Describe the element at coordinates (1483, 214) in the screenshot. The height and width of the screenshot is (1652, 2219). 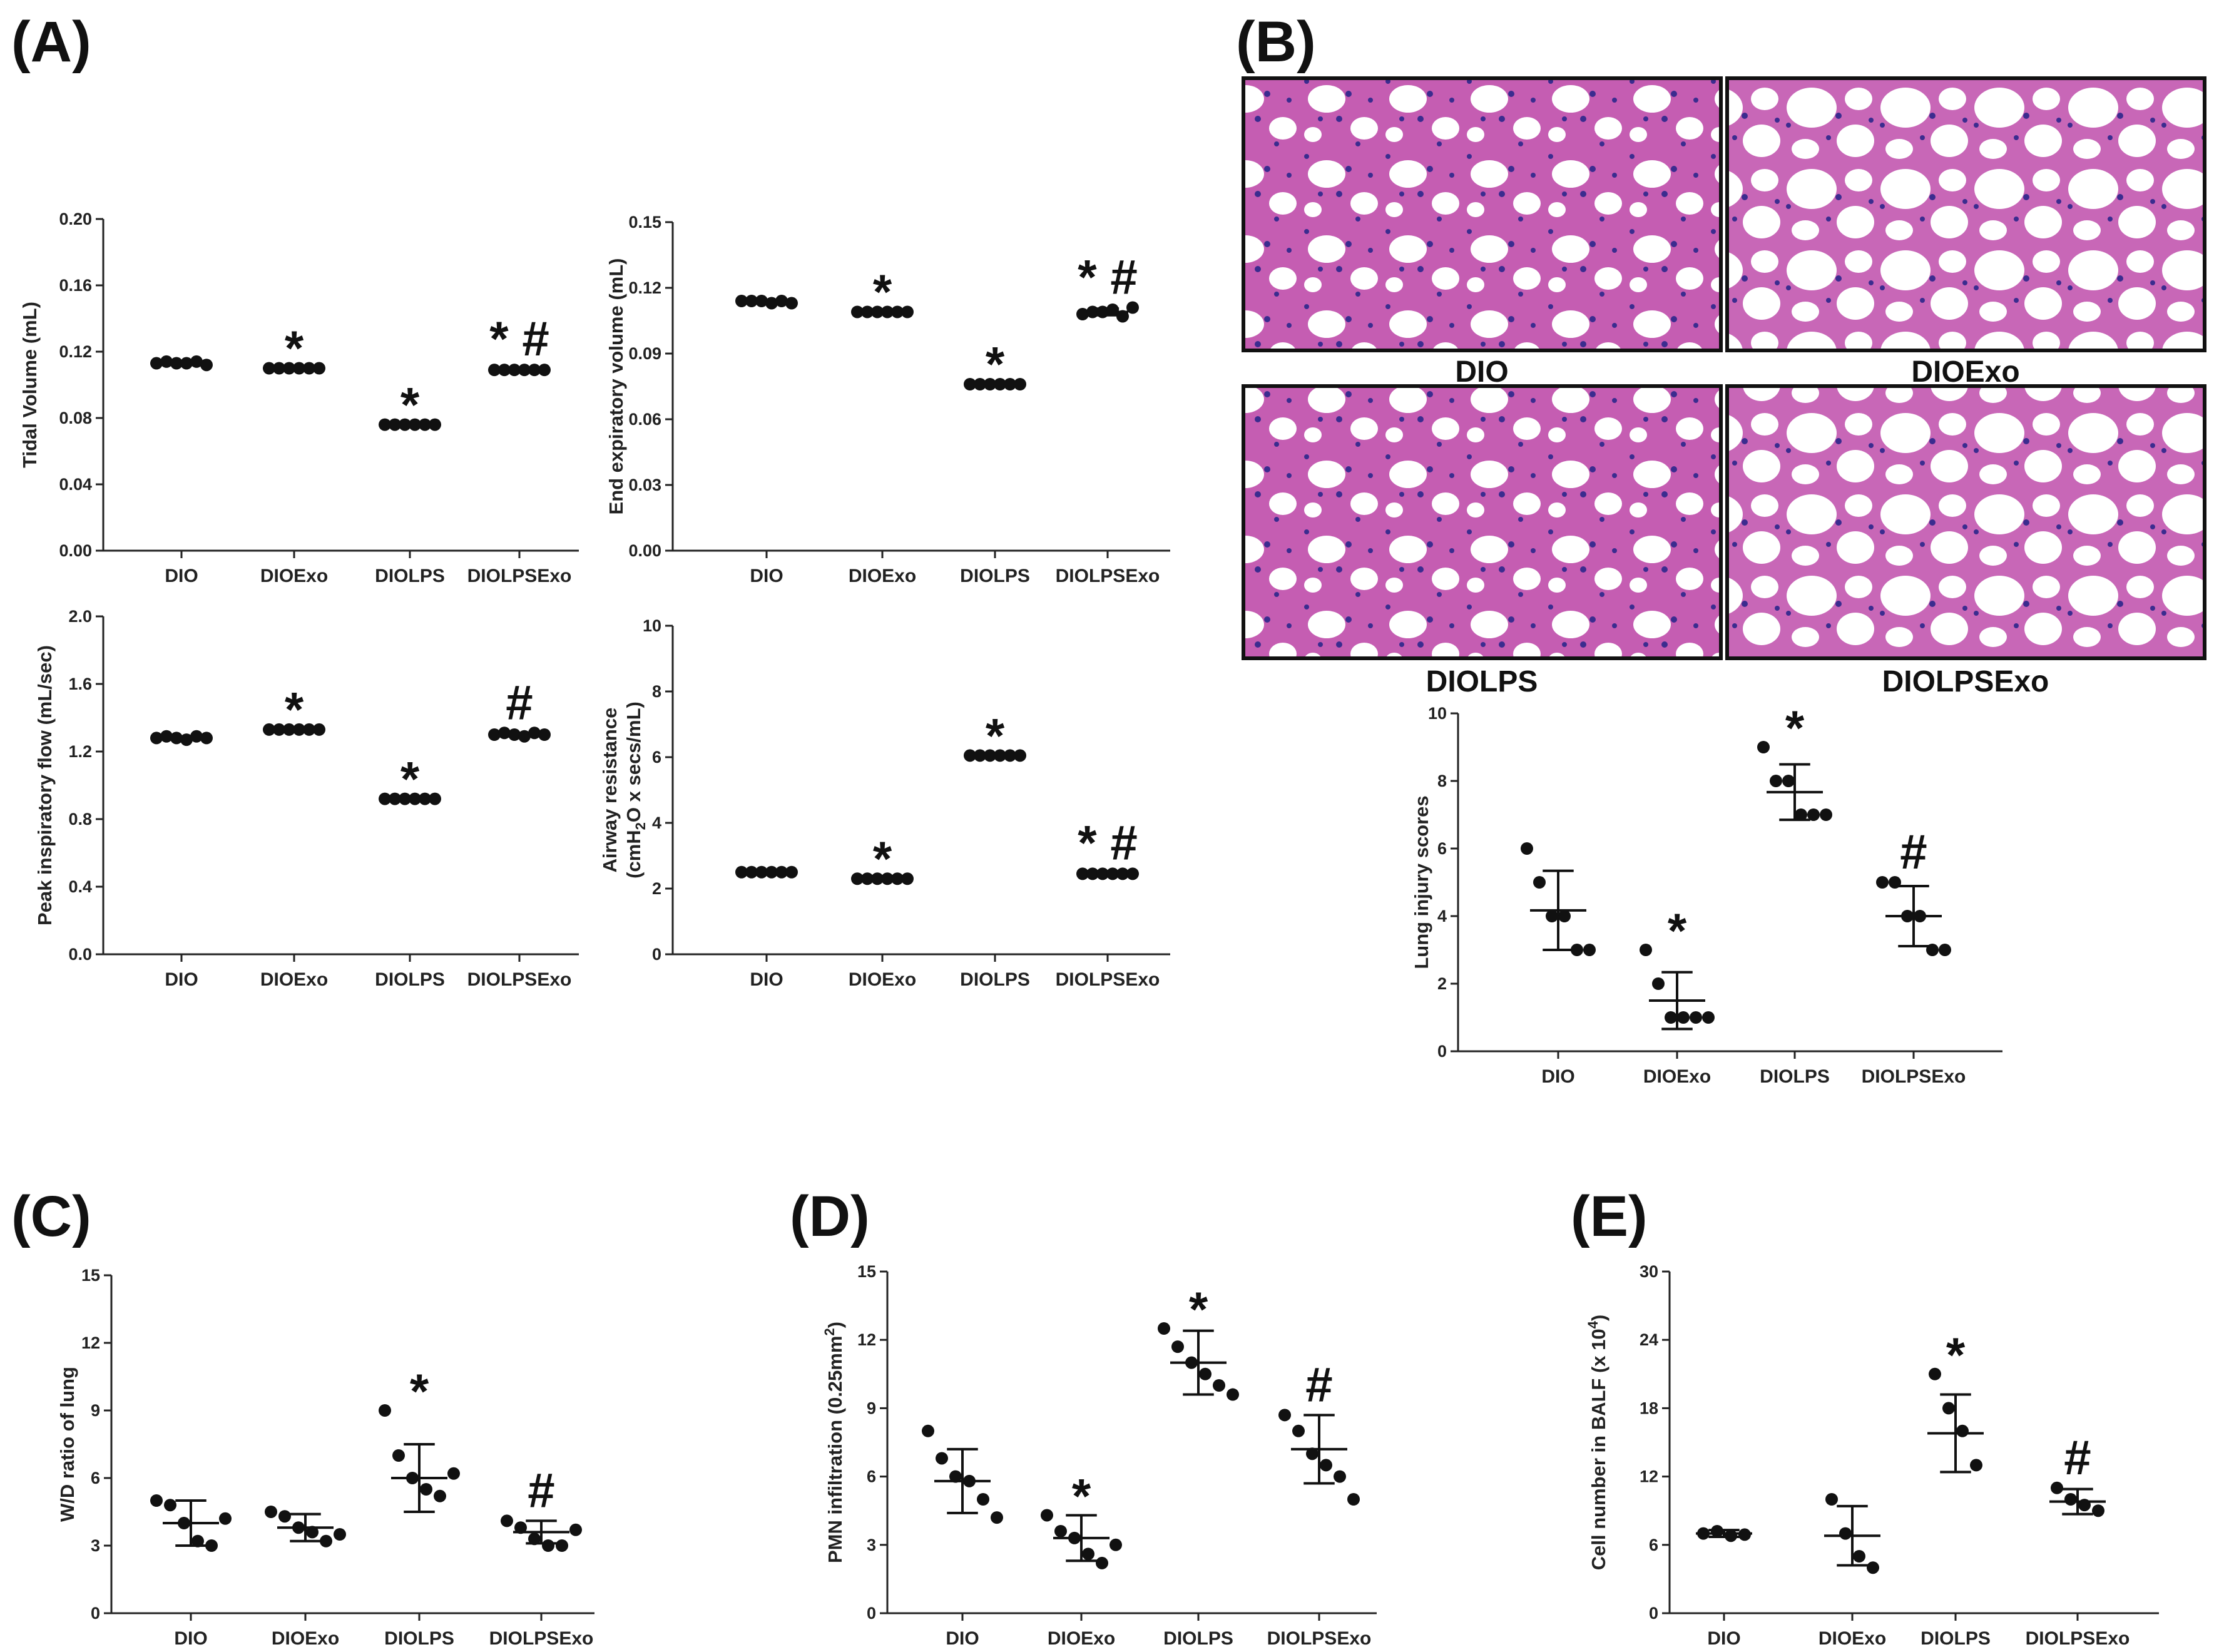
I see `histology-image-dio` at that location.